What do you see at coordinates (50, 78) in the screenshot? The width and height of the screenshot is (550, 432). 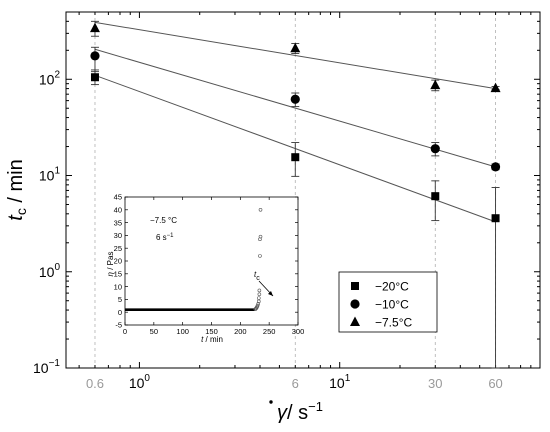 I see `y-tick-label: 10²` at bounding box center [50, 78].